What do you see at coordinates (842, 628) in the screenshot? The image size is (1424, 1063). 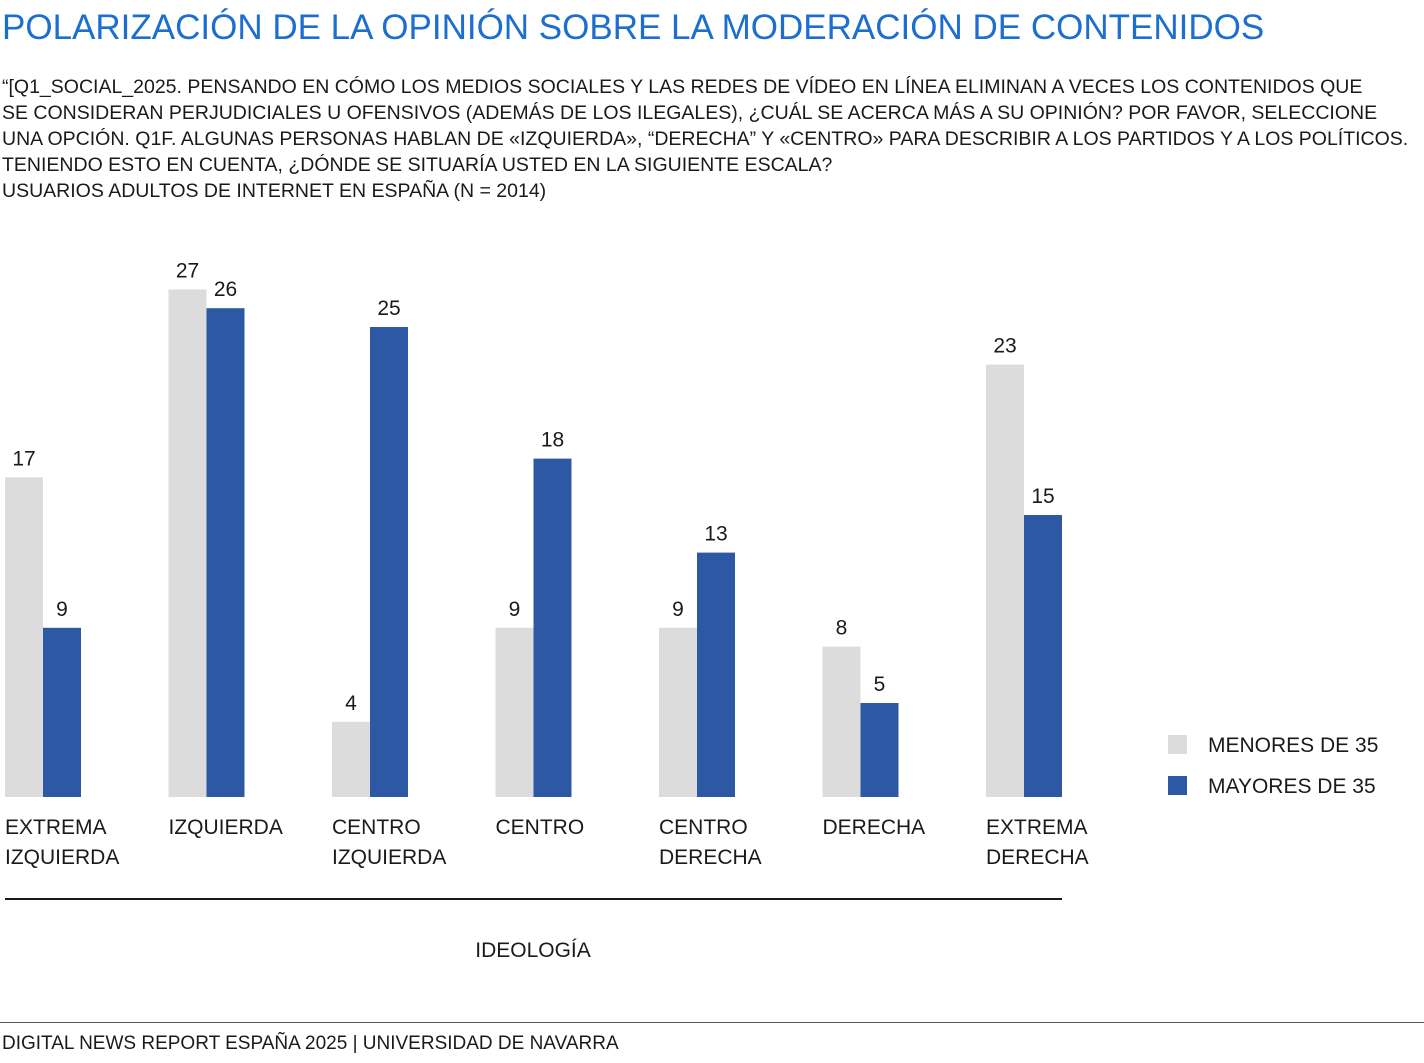 I see `data-label: 8` at bounding box center [842, 628].